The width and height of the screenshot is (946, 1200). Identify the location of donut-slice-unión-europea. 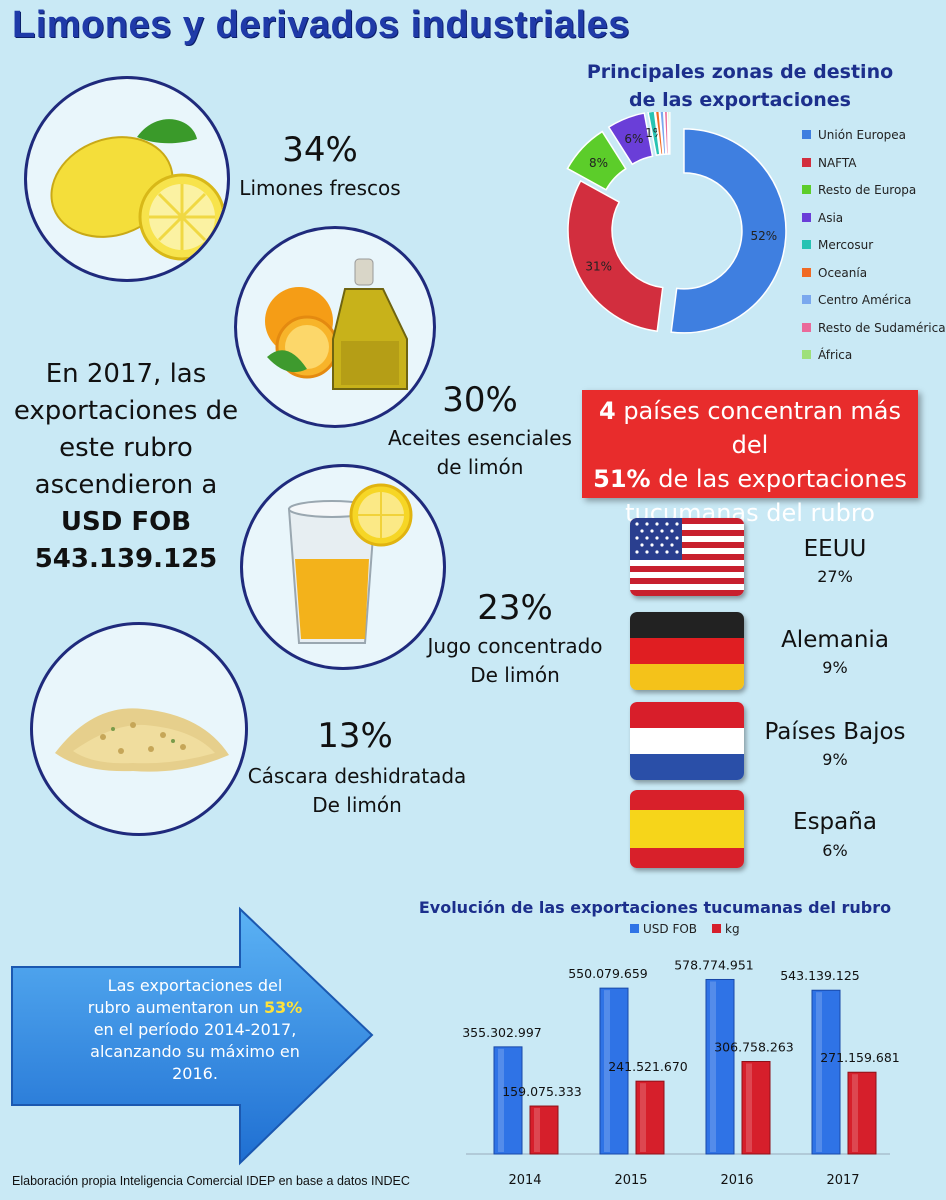
(728, 231).